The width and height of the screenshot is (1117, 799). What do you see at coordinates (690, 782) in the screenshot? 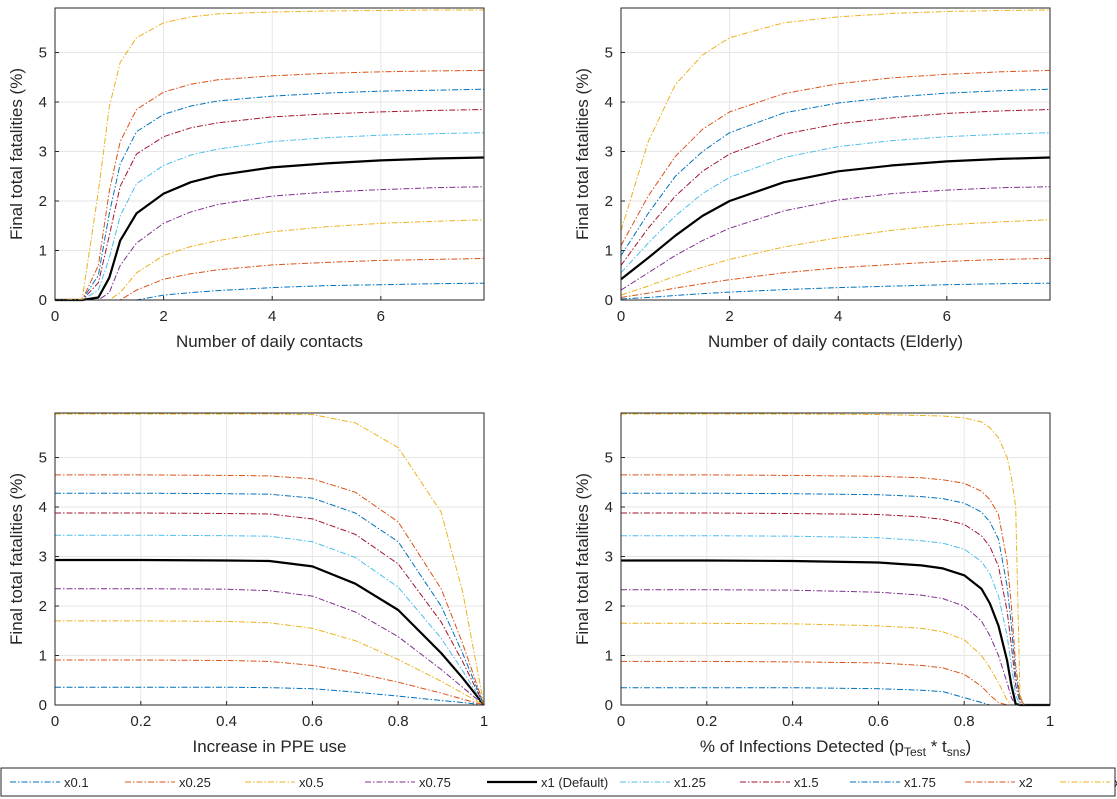
I see `legend-label: x1.25` at bounding box center [690, 782].